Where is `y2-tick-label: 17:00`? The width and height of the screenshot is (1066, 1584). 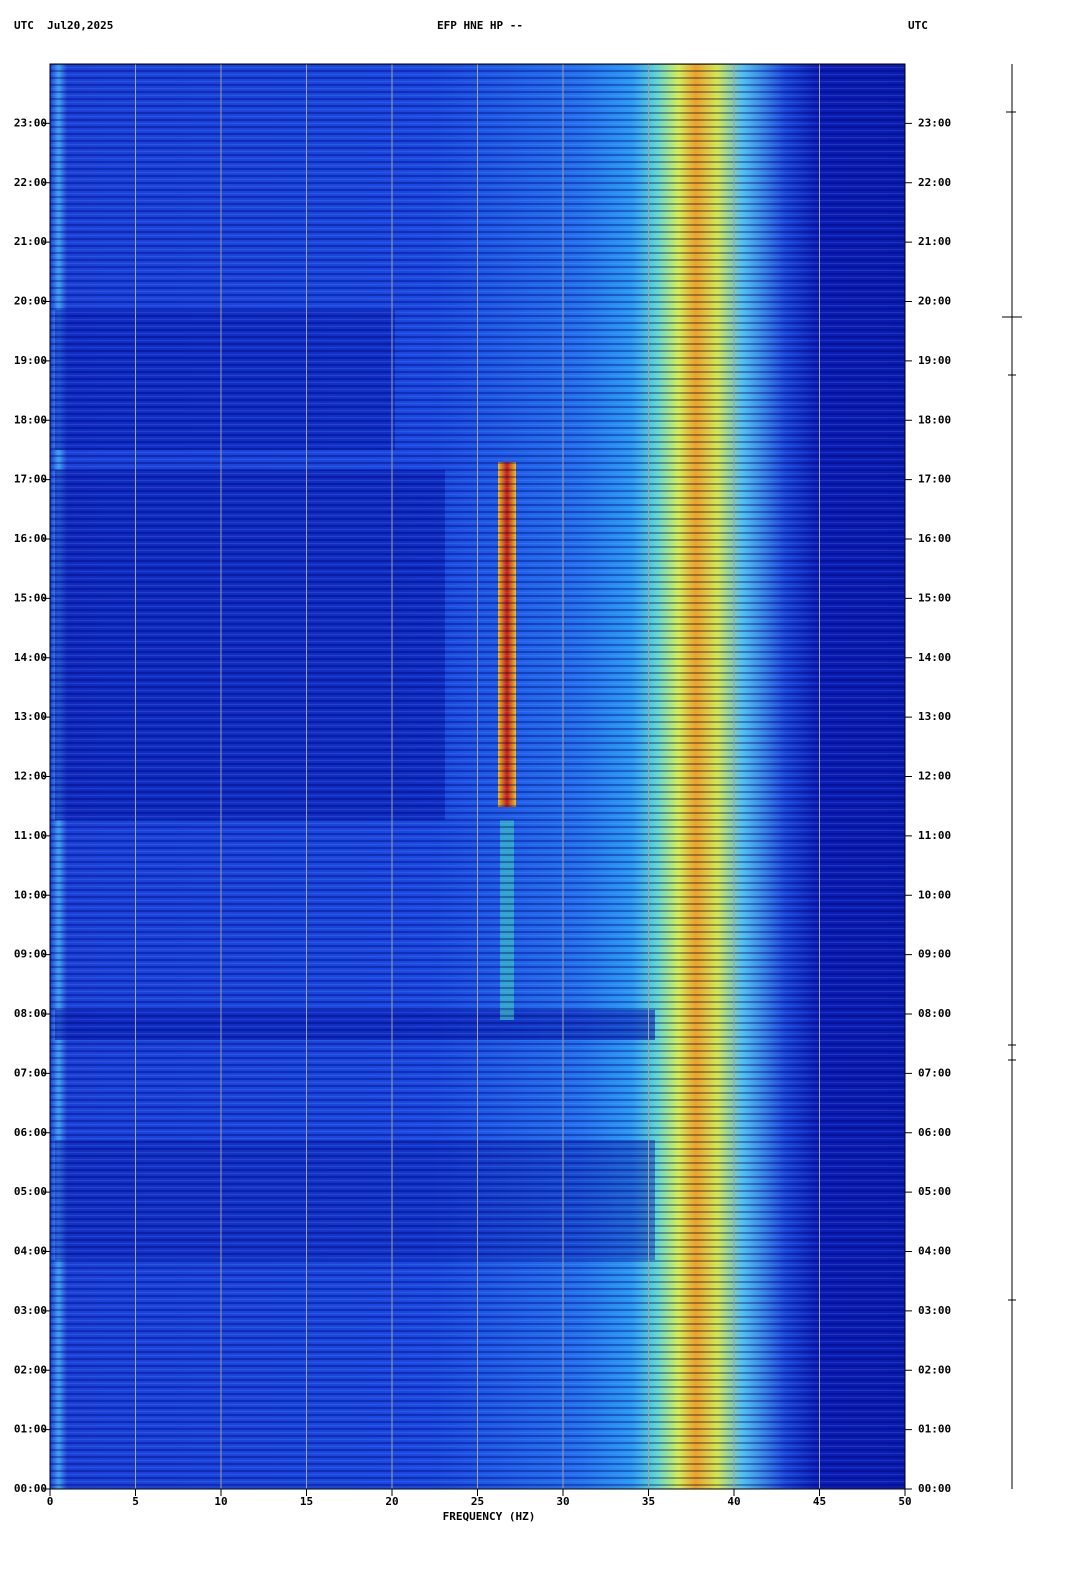 y2-tick-label: 17:00 is located at coordinates (934, 479).